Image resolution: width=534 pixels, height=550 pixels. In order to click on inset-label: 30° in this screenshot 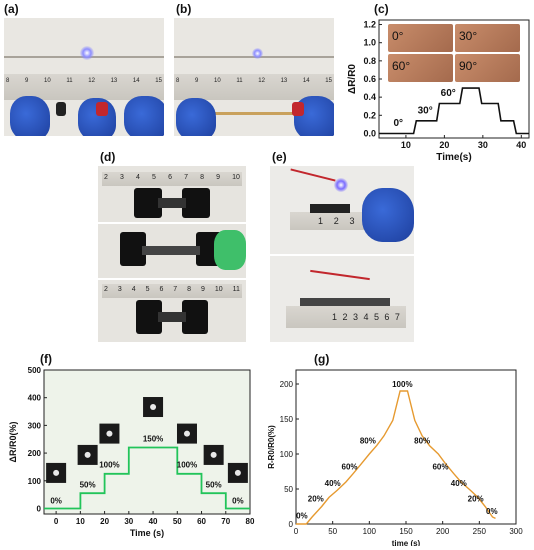, I will do `click(468, 36)`.